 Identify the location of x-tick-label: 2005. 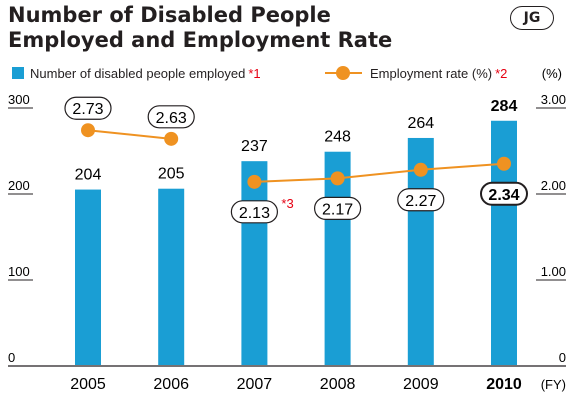
(88, 384).